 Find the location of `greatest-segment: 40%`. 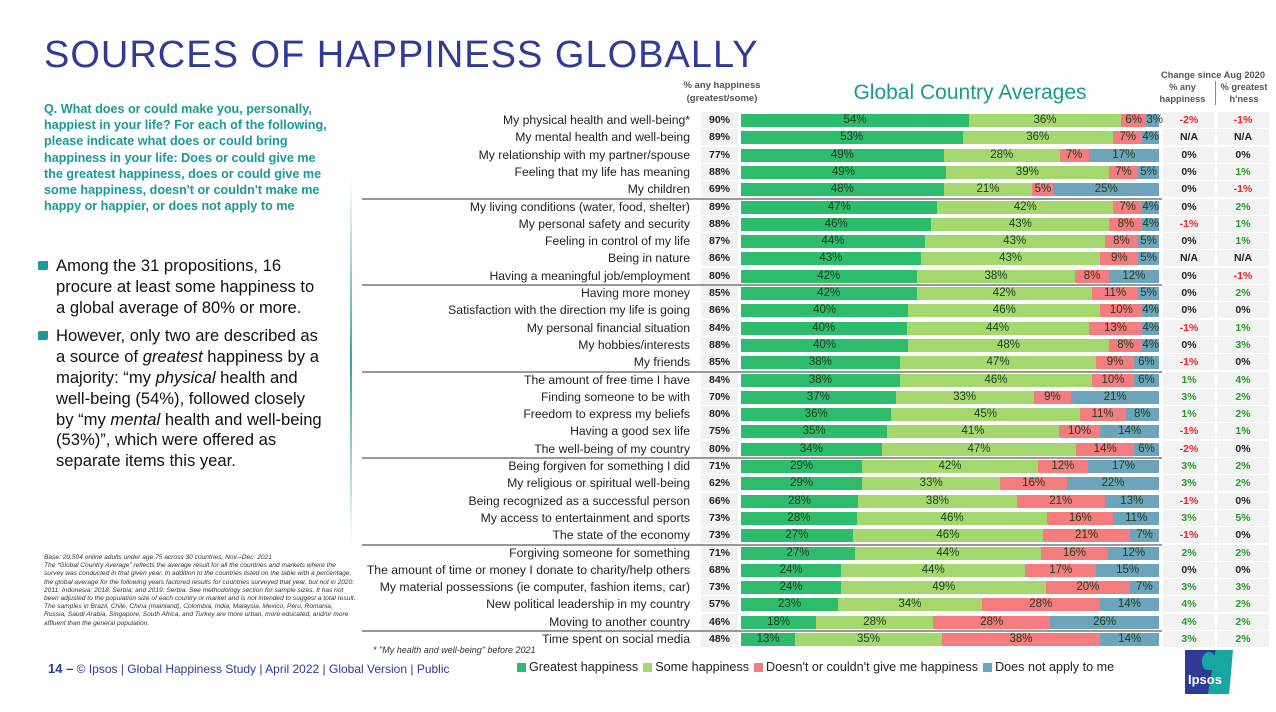

greatest-segment: 40% is located at coordinates (825, 311).